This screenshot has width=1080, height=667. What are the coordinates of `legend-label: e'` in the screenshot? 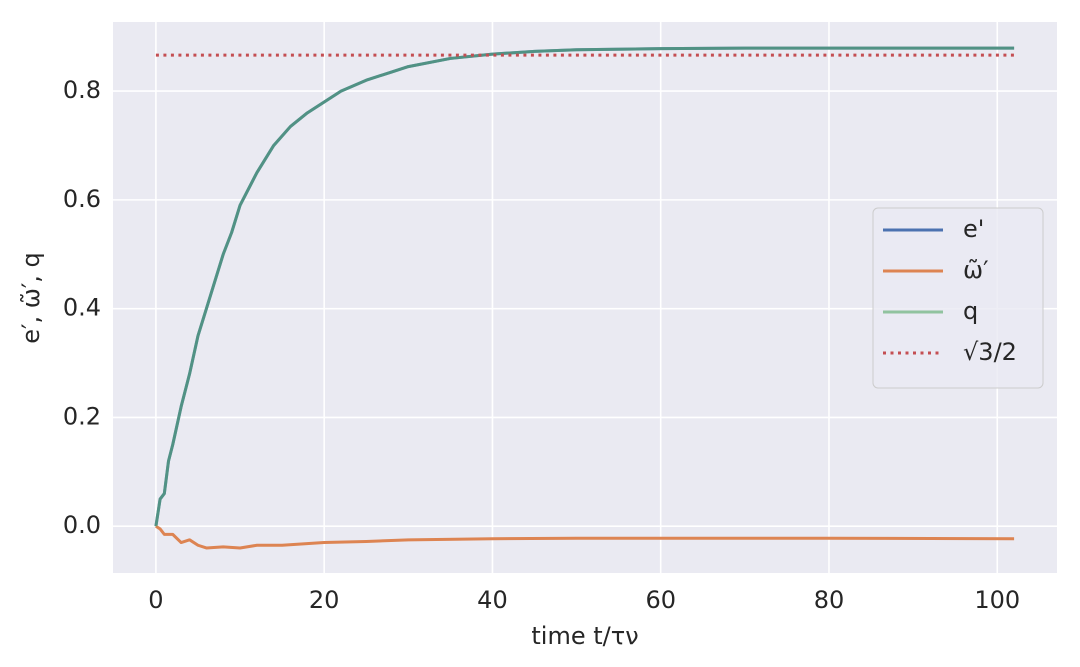 It's located at (973, 229).